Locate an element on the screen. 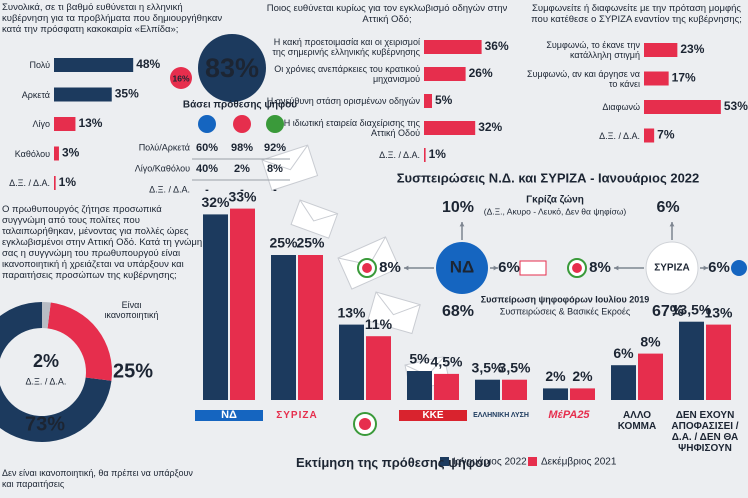 The image size is (748, 498). table-title: Βάσει πρόθεσης ψήφου is located at coordinates (240, 105).